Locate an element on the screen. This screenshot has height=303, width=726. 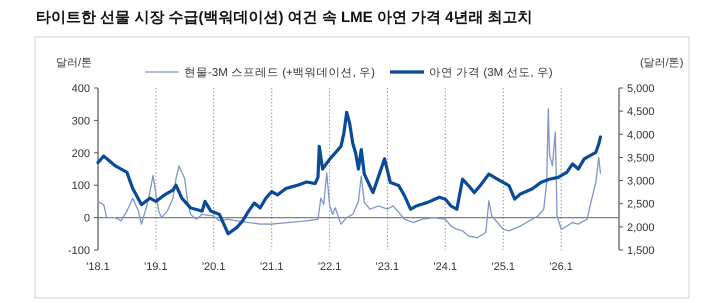
legend-label: 아연 가격 (3M 선도, 우) is located at coordinates (491, 73).